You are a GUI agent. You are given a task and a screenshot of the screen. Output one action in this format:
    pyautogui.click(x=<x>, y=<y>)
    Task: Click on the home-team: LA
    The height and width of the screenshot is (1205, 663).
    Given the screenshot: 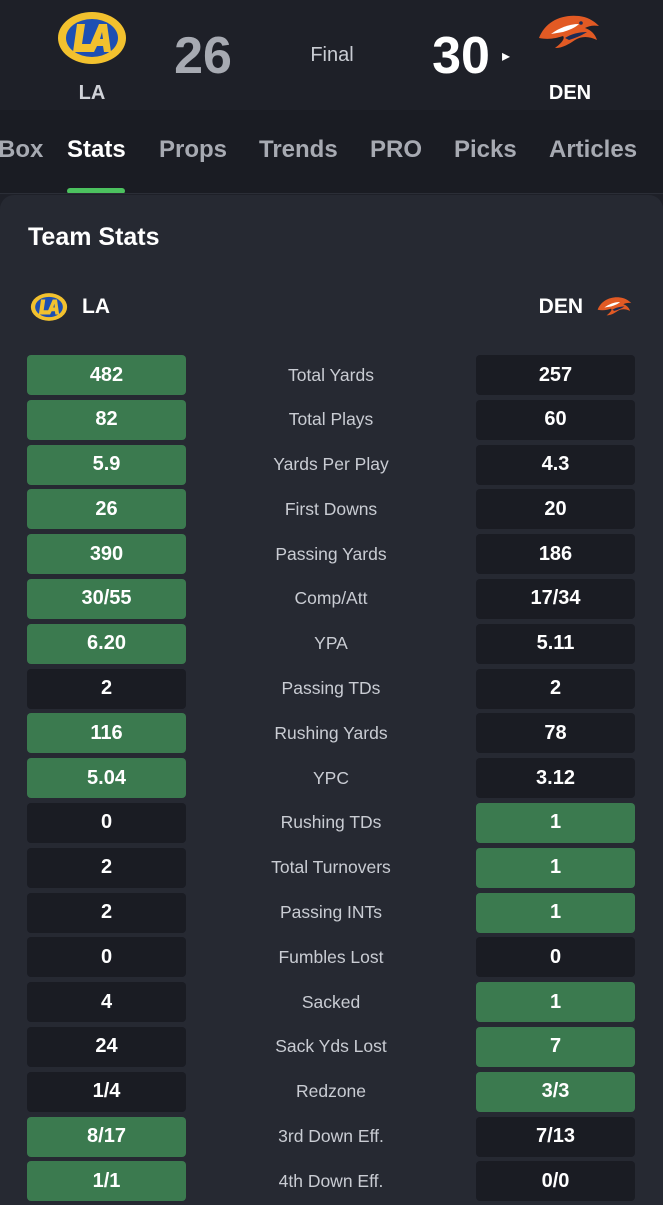 What is the action you would take?
    pyautogui.click(x=92, y=58)
    